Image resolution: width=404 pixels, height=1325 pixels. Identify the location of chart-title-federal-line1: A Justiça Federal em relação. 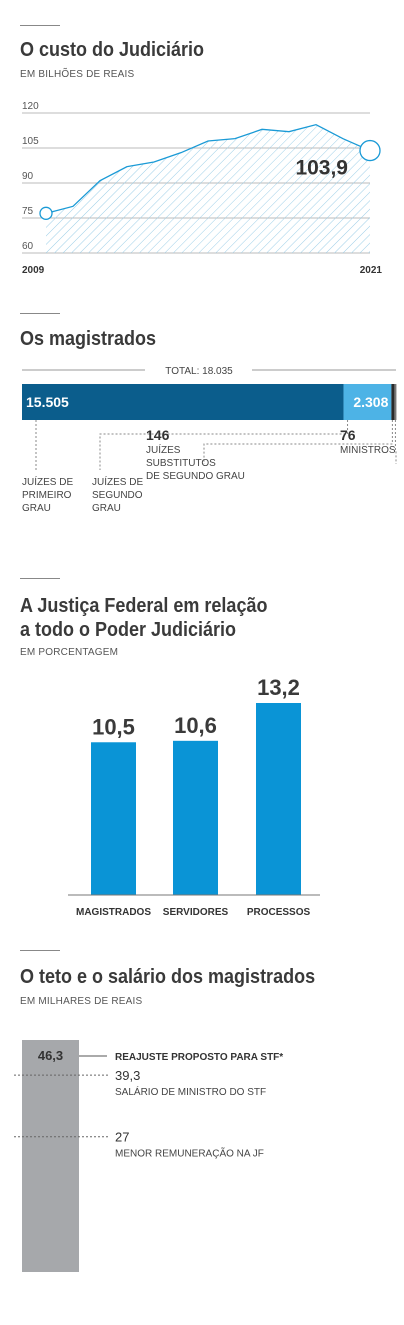
(144, 606).